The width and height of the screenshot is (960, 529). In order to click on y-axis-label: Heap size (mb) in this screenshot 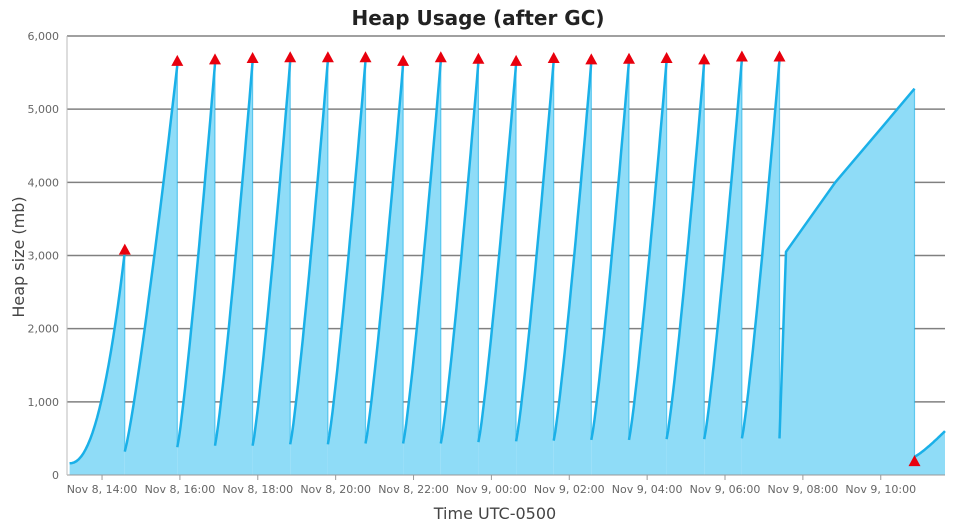, I will do `click(18, 256)`.